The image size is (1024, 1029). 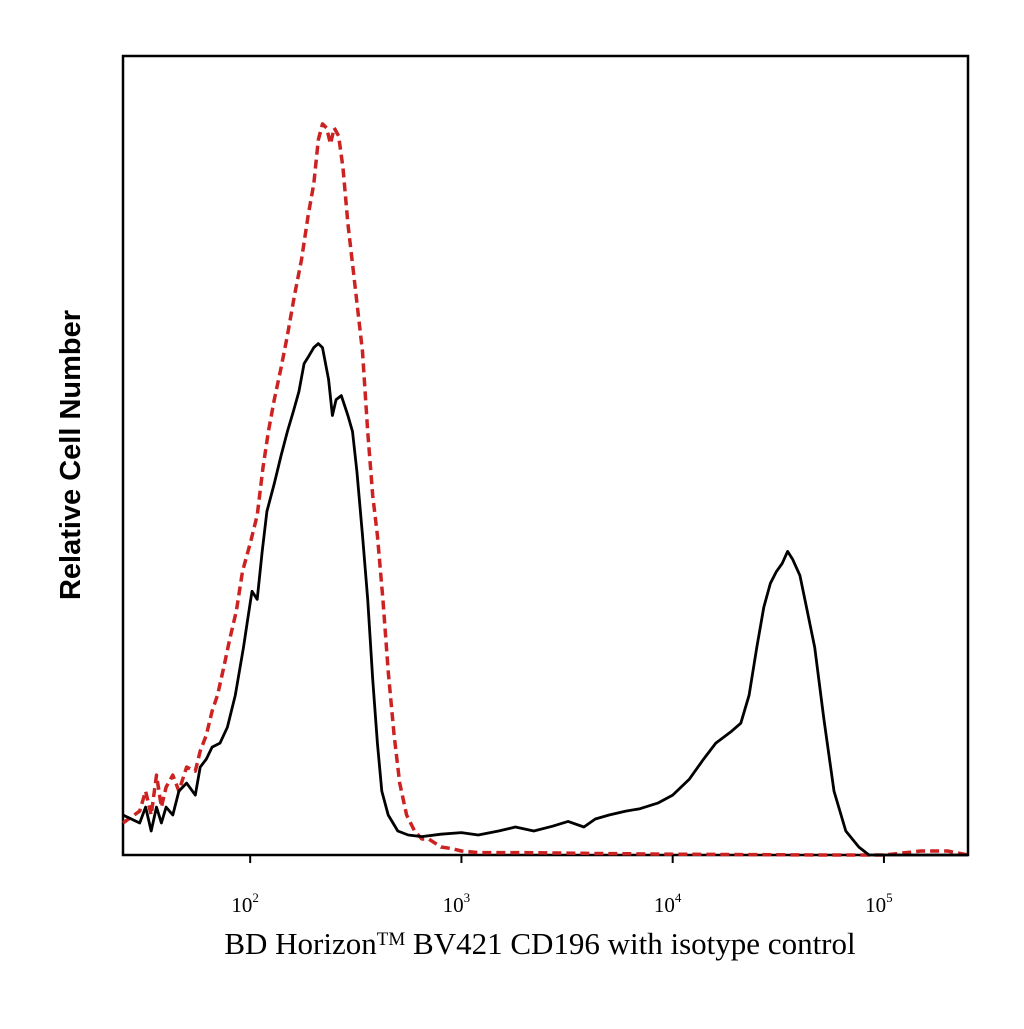 I want to click on x-tick-label-exponent: 4, so click(x=678, y=897).